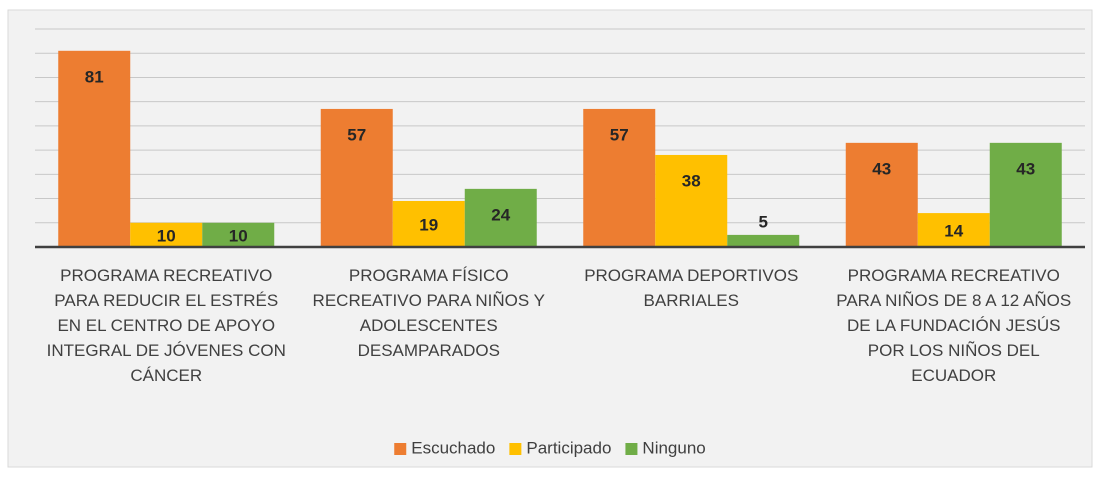 This screenshot has height=483, width=1100. What do you see at coordinates (94, 76) in the screenshot?
I see `data-label: 81` at bounding box center [94, 76].